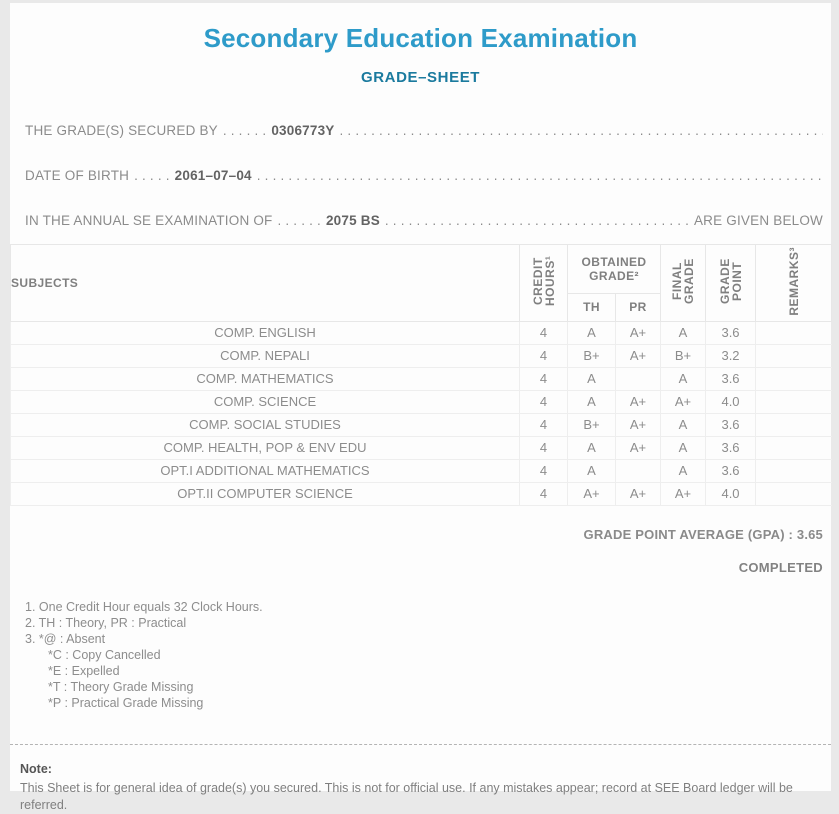 The image size is (839, 814). I want to click on table-subheader-row: TH PR, so click(421, 307).